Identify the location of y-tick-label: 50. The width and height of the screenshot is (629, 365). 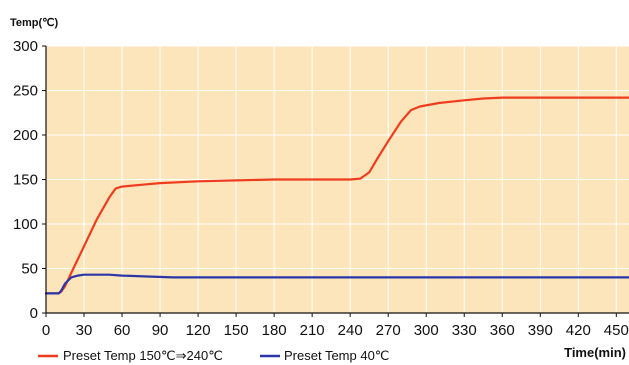
(29, 269).